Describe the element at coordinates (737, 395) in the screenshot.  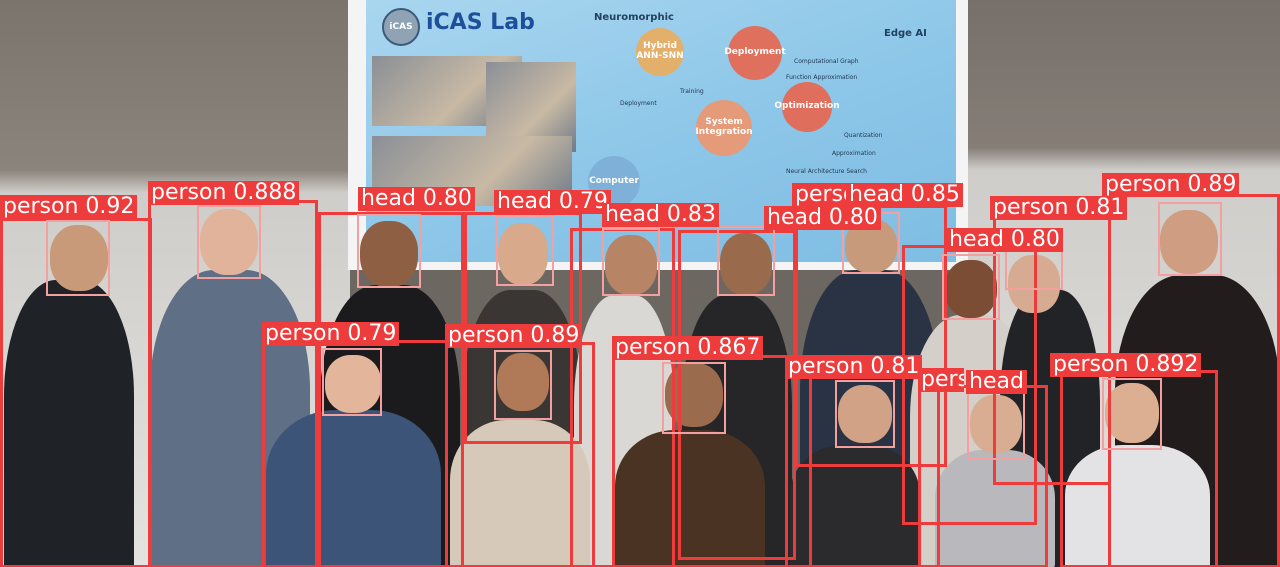
I see `detection-box-person` at that location.